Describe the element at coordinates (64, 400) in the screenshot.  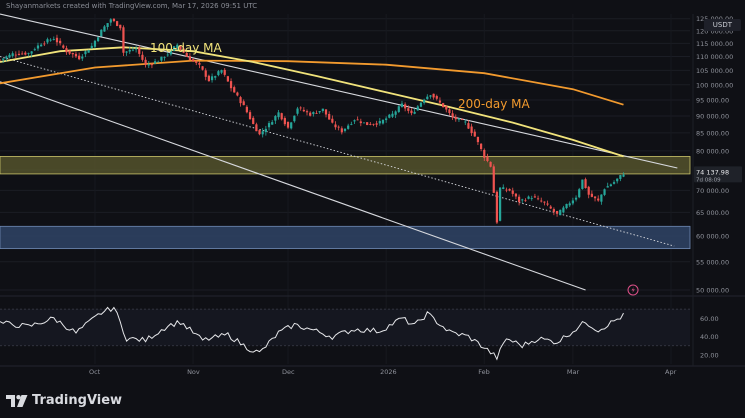
I see `tradingview-brand: TradingView` at that location.